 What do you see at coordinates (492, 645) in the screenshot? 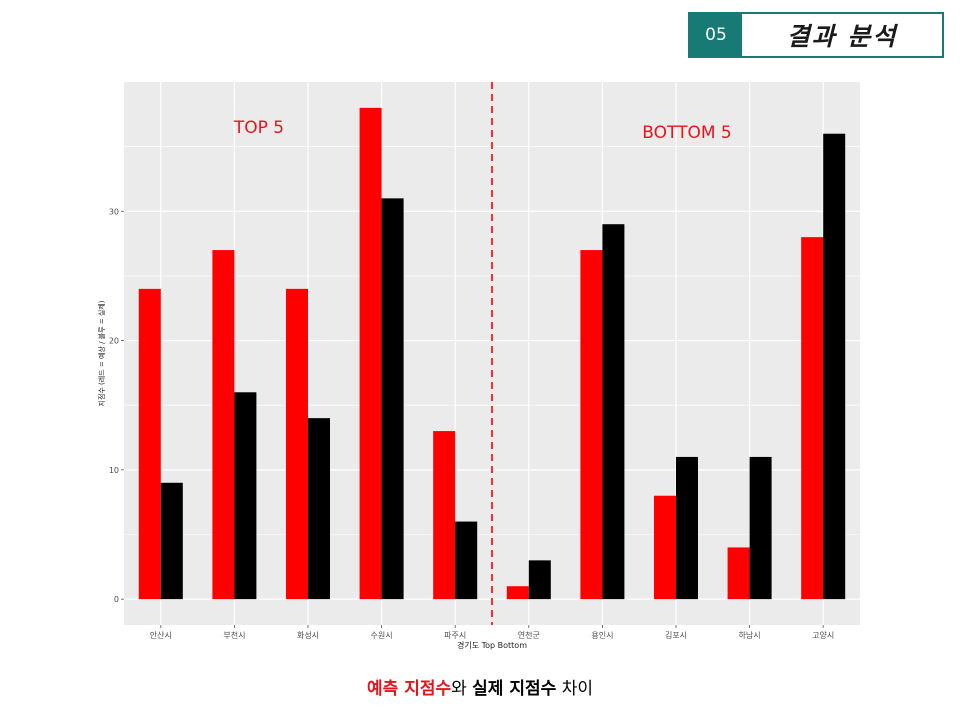
I see `x-axis-title: 경기도 Top Bottom` at bounding box center [492, 645].